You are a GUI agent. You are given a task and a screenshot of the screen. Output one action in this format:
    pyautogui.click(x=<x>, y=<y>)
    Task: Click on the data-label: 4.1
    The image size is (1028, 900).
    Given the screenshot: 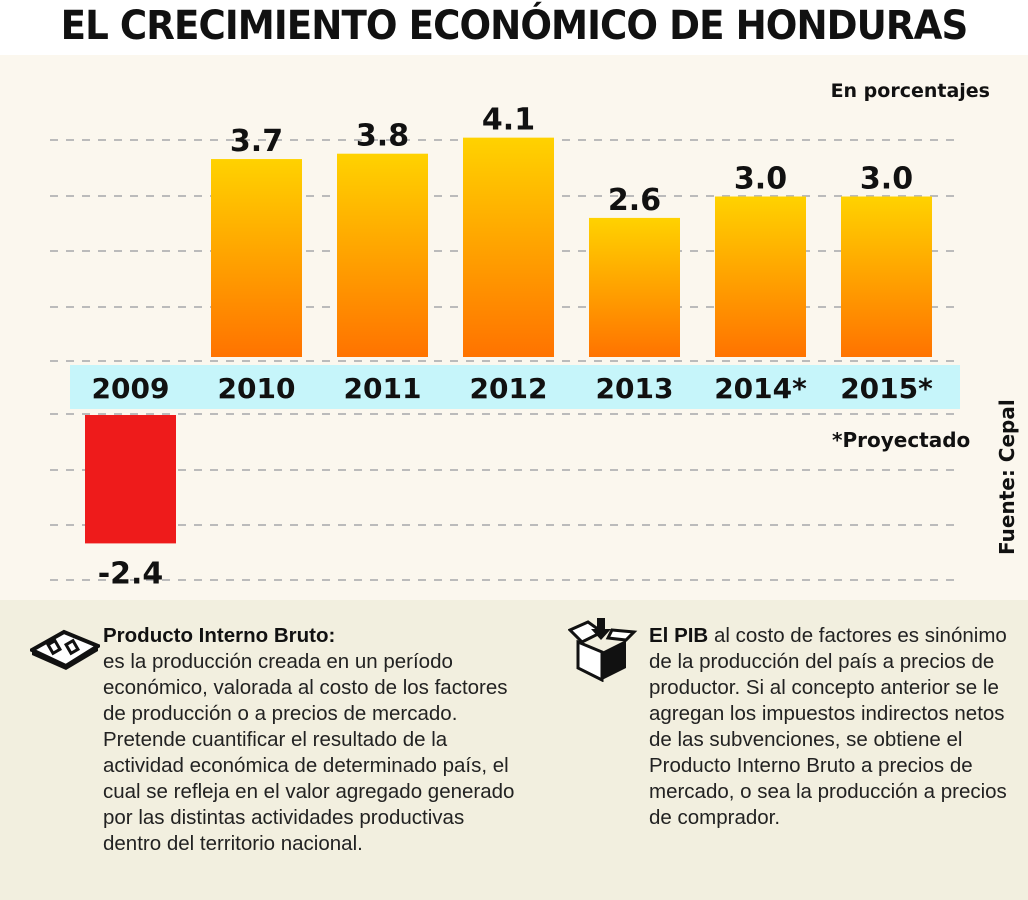 What is the action you would take?
    pyautogui.click(x=508, y=120)
    